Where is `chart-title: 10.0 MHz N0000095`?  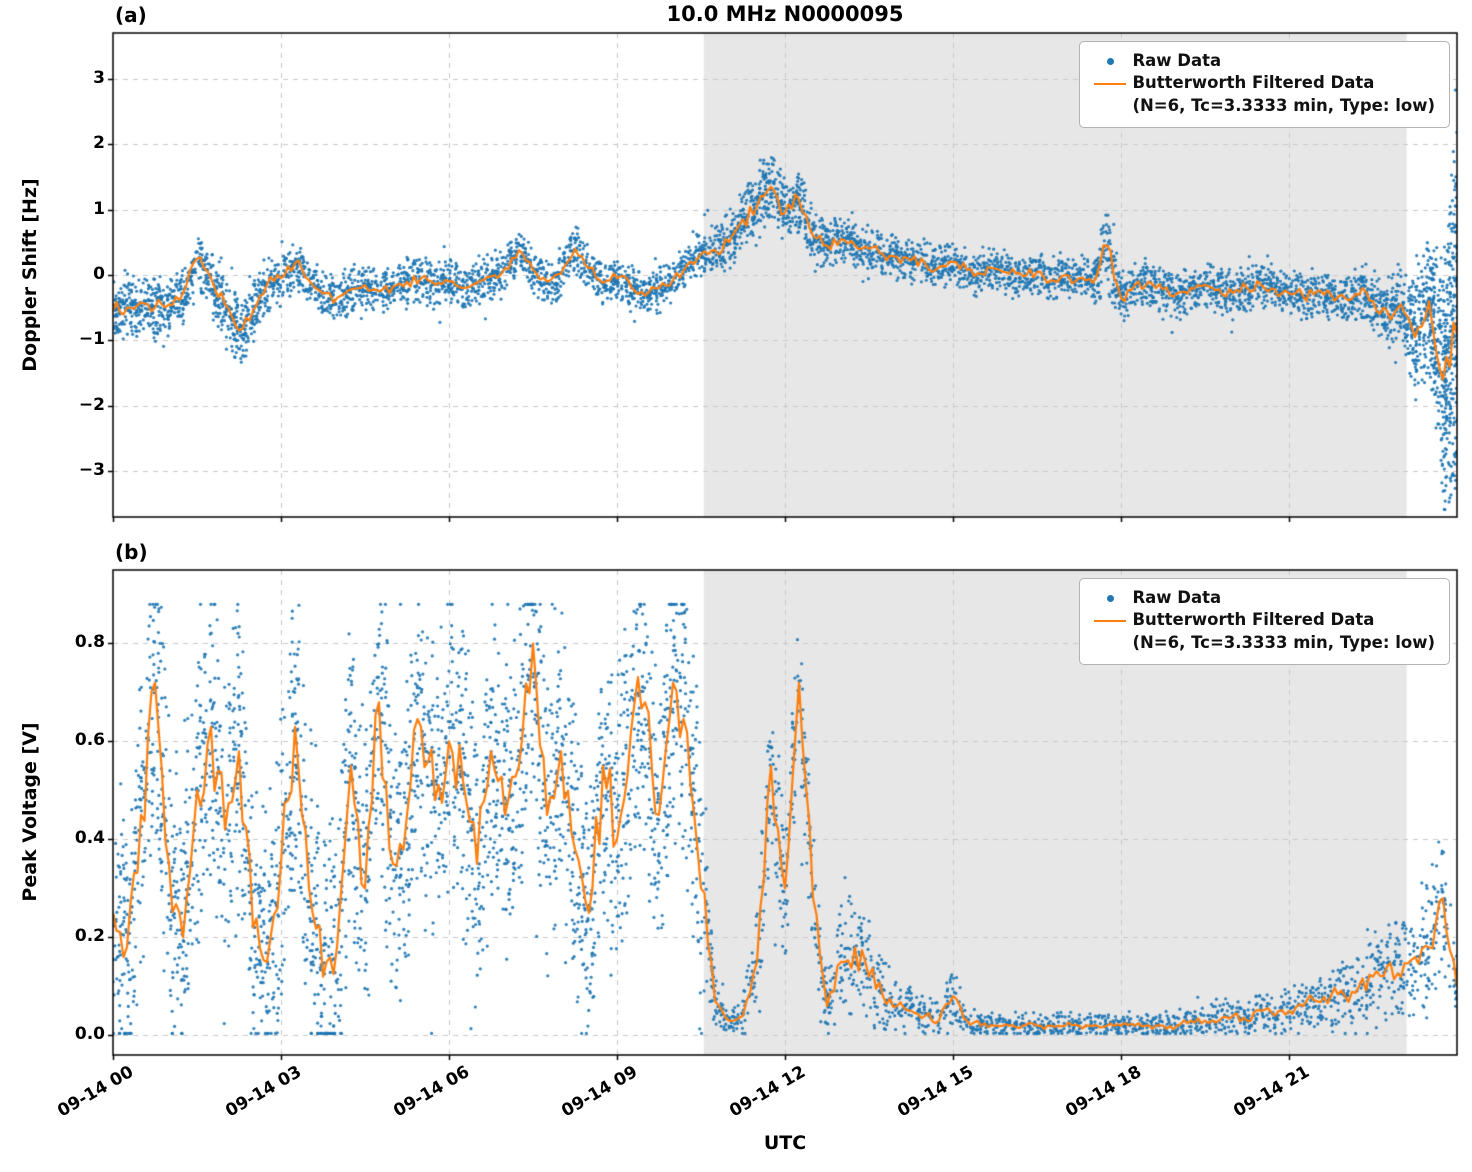 chart-title: 10.0 MHz N0000095 is located at coordinates (785, 14).